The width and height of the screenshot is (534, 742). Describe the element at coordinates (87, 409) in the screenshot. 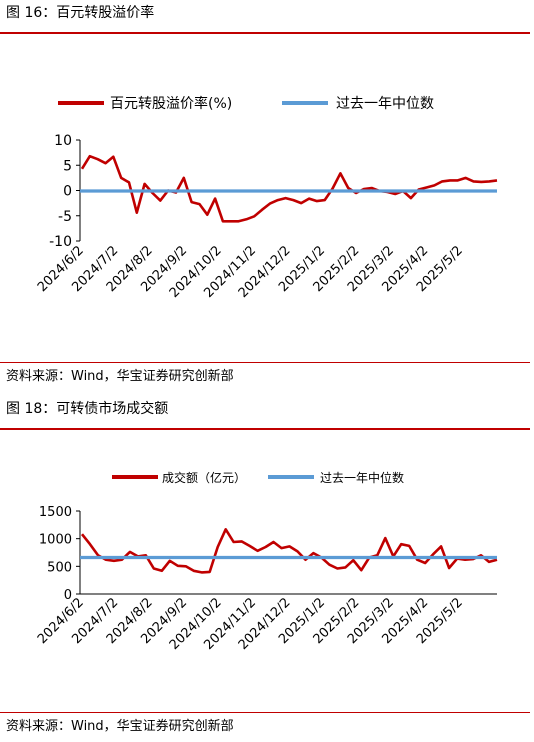

I see `figure-18-caption: 图 18：可转债市场成交额` at that location.